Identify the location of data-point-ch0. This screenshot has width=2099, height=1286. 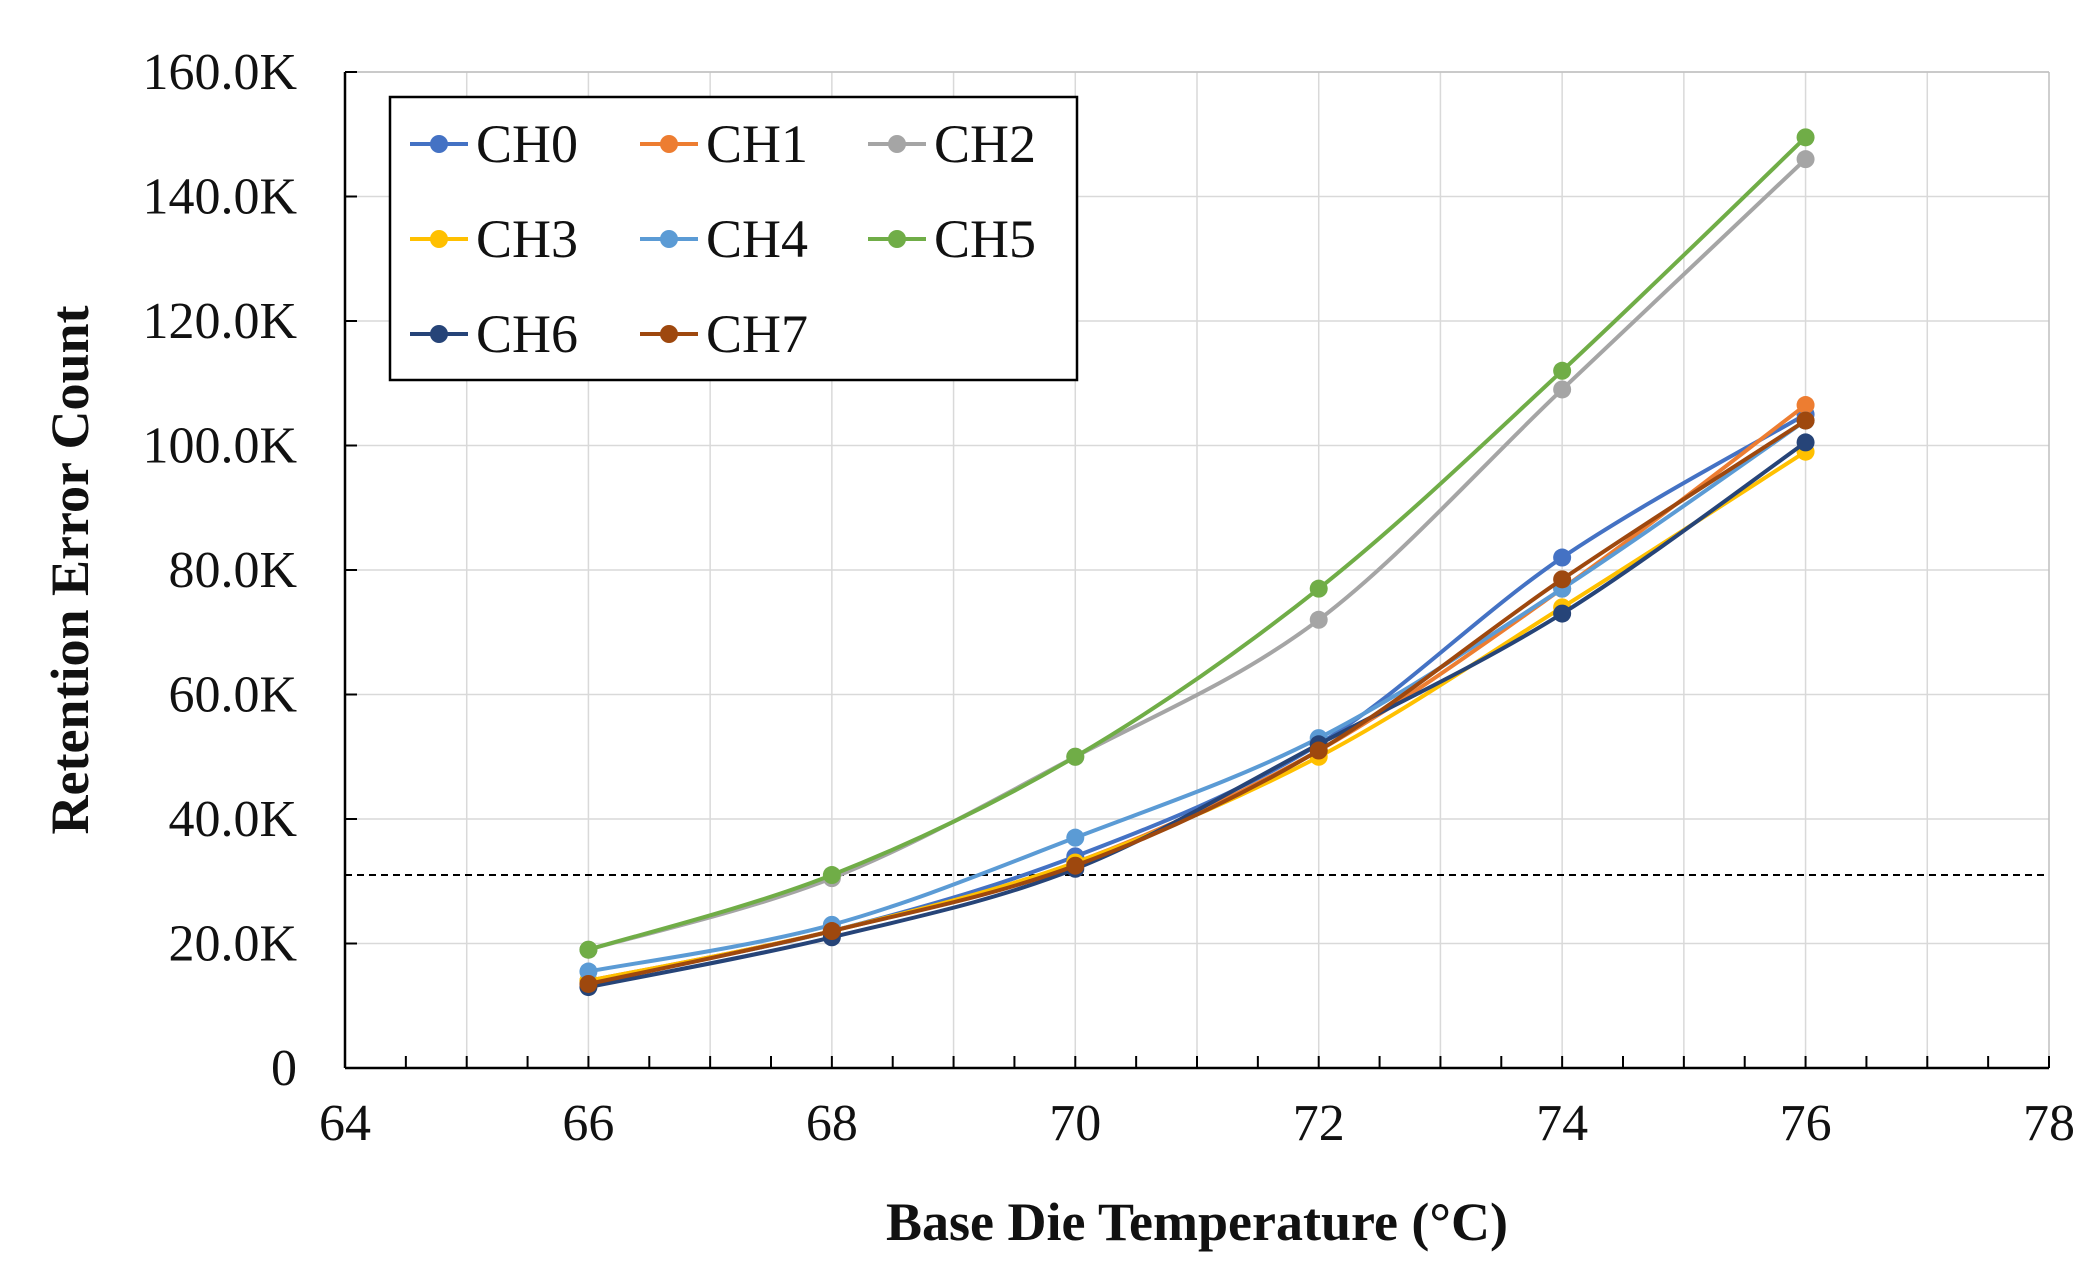
(1562, 557).